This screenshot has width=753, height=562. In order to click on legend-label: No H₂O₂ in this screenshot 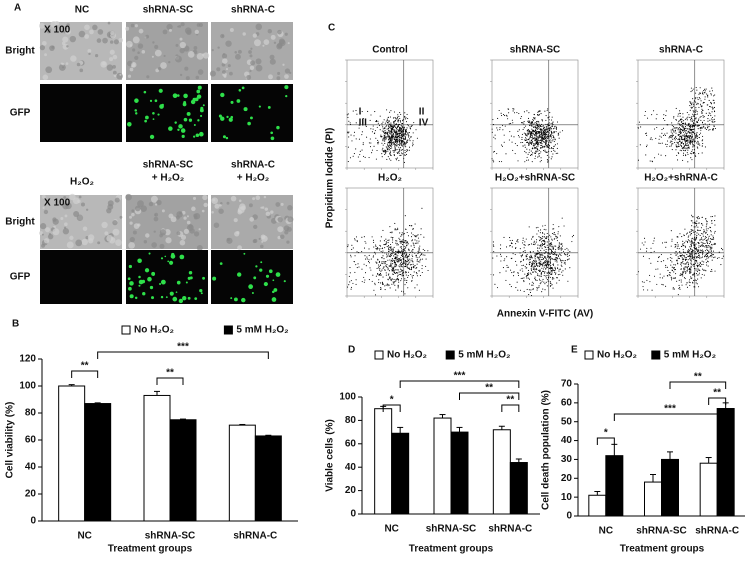, I will do `click(407, 355)`.